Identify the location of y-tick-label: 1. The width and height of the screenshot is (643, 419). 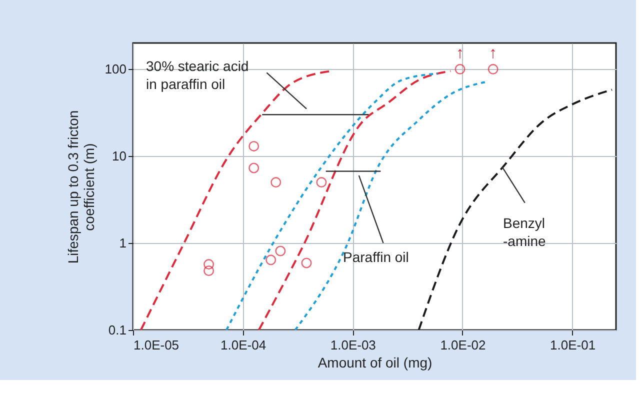
(122, 243).